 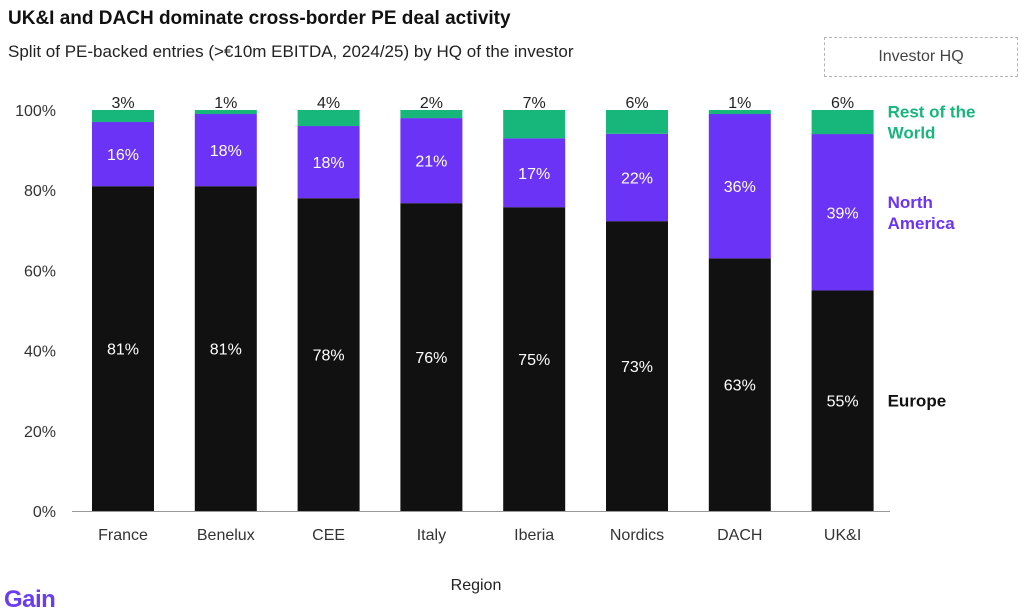 I want to click on data-label: 55%, so click(x=843, y=402).